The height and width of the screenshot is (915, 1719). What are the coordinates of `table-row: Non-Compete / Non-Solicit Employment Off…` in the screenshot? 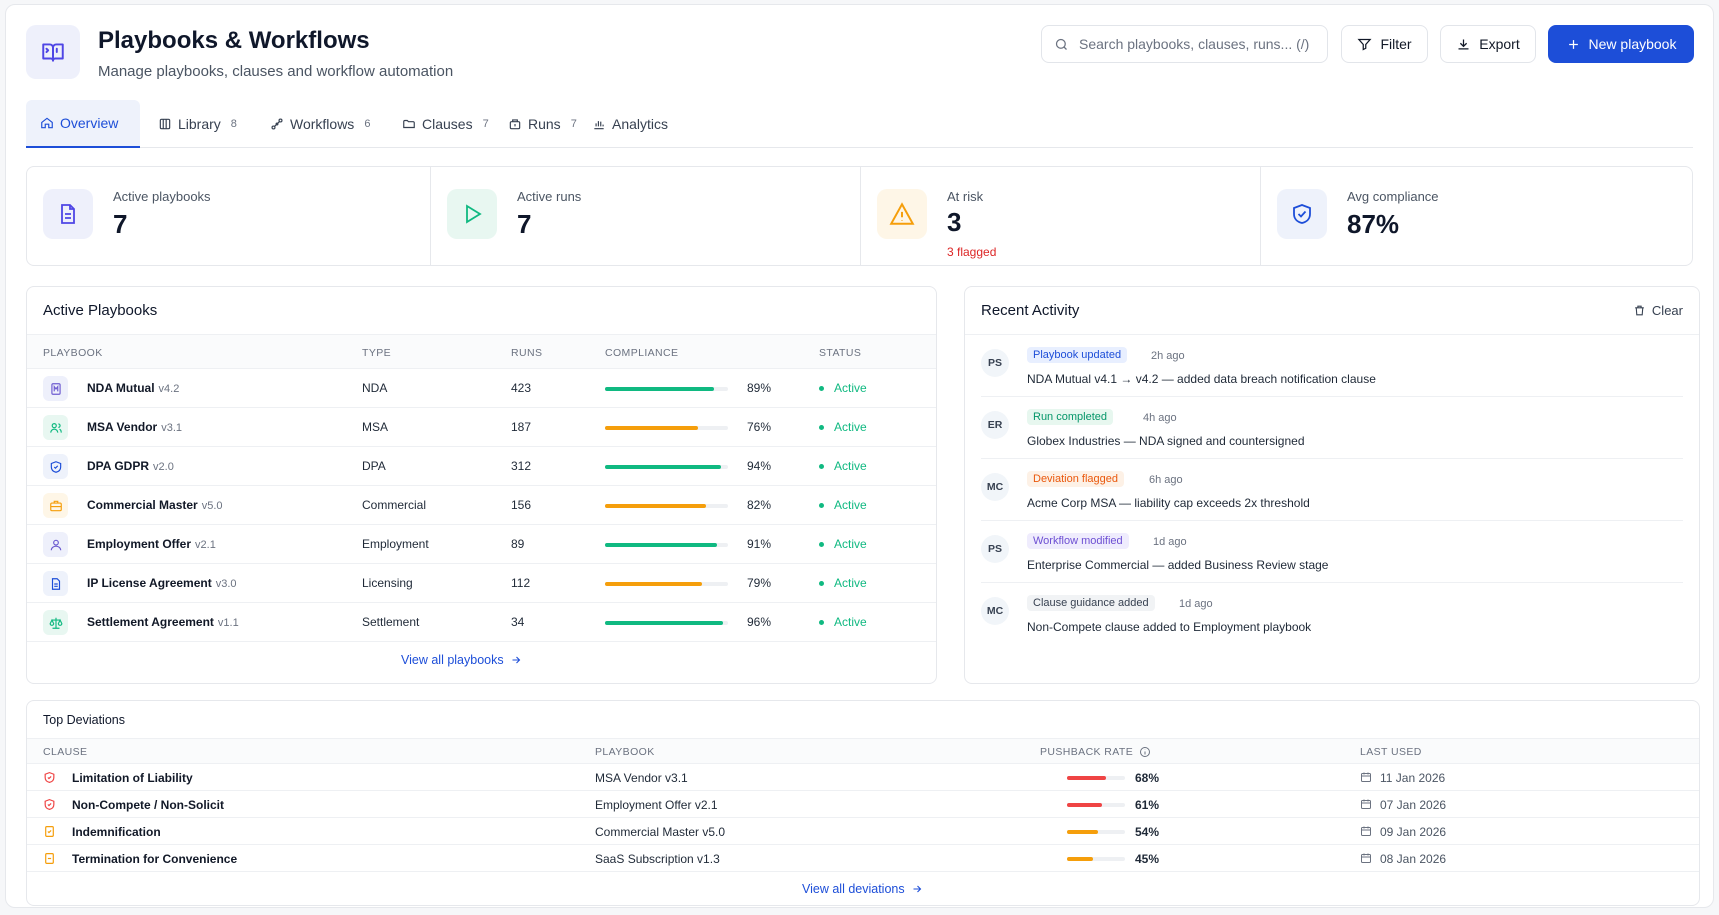 It's located at (863, 804).